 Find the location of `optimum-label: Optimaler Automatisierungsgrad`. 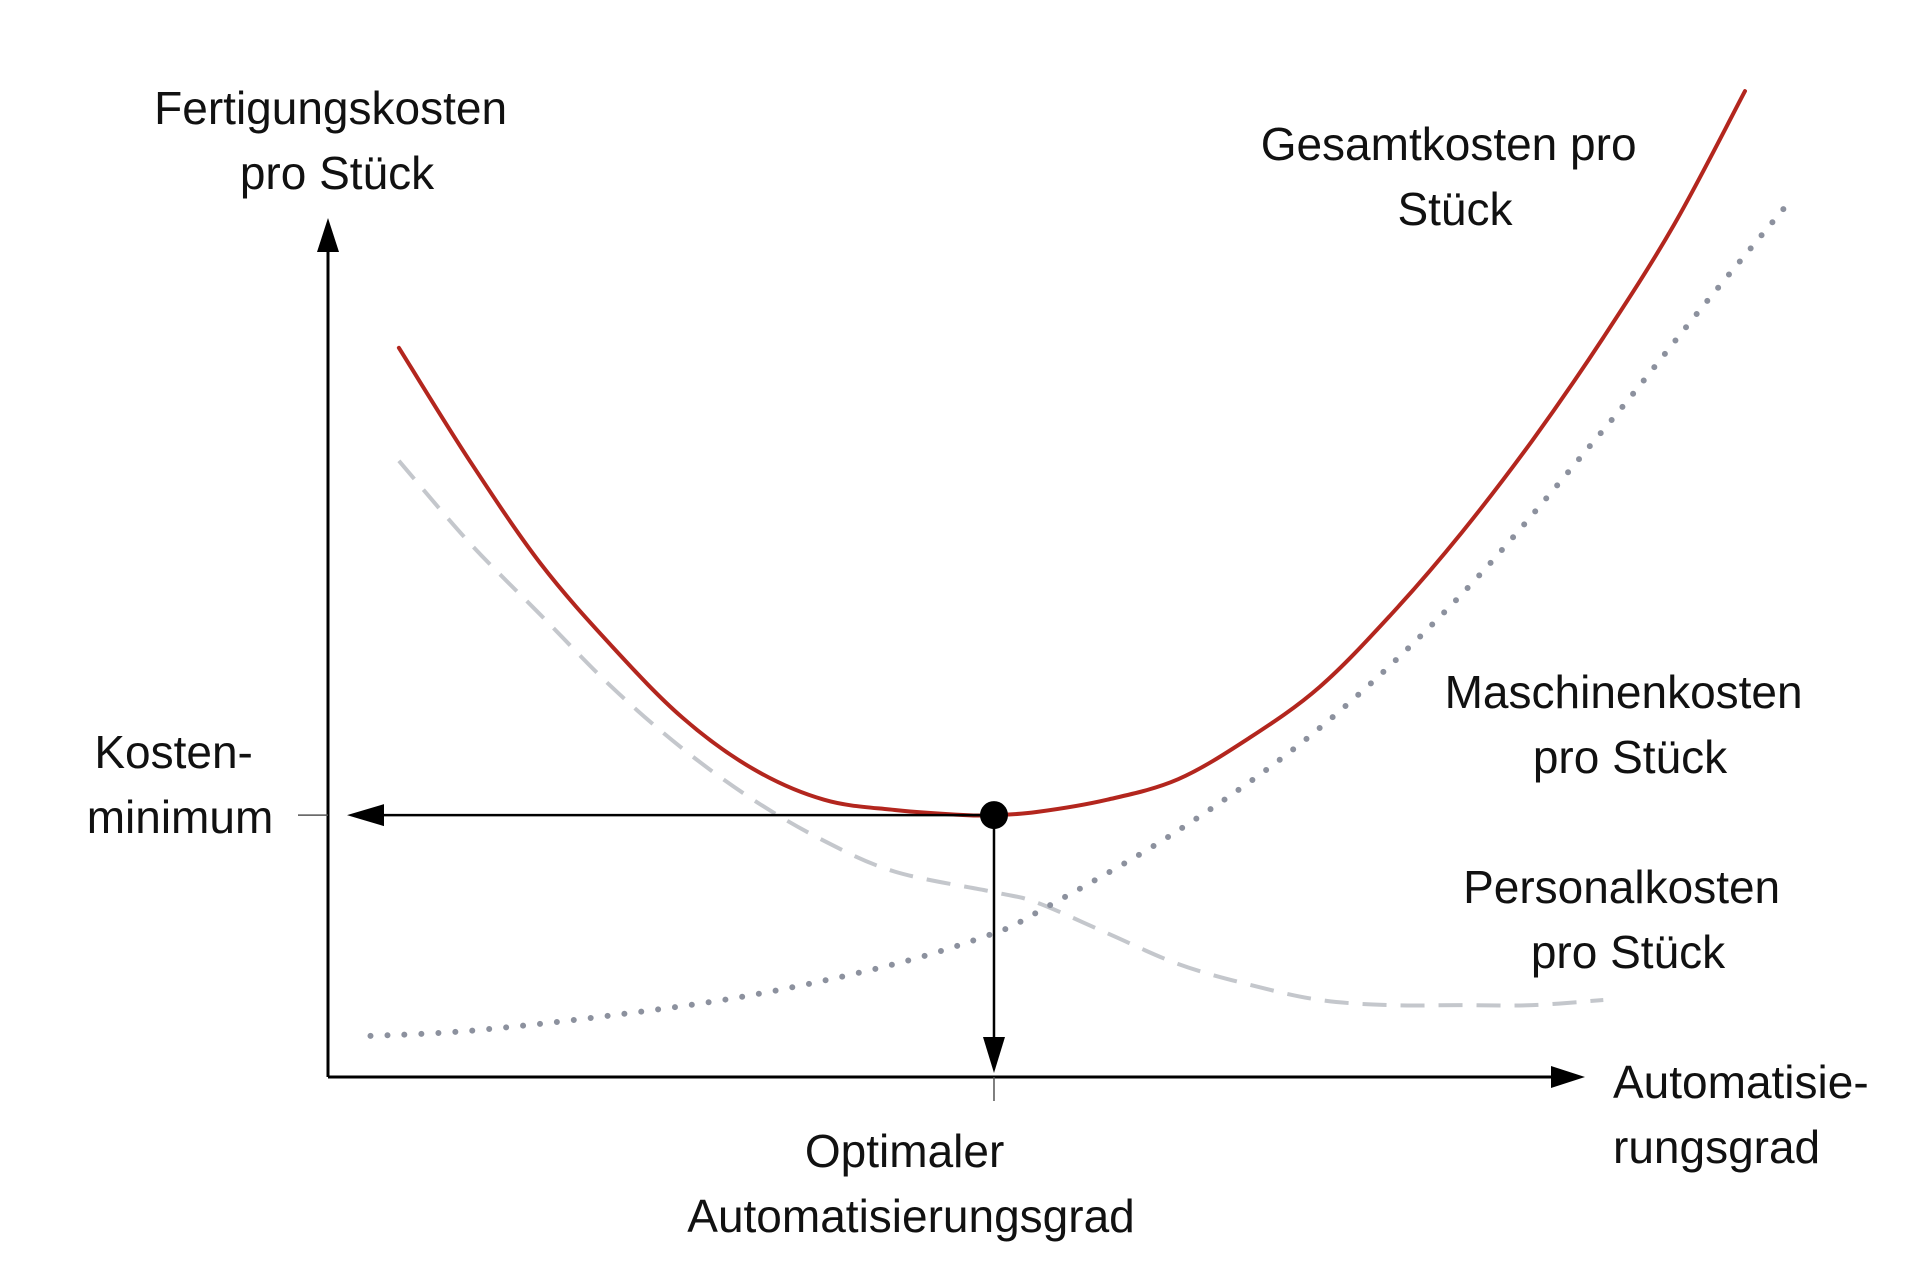

optimum-label: Optimaler Automatisierungsgrad is located at coordinates (910, 1183).